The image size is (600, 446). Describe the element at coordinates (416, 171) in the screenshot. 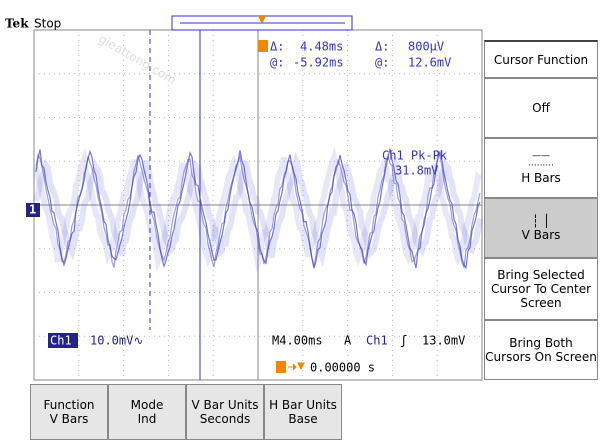

I see `measure-value: 31.8mV` at that location.